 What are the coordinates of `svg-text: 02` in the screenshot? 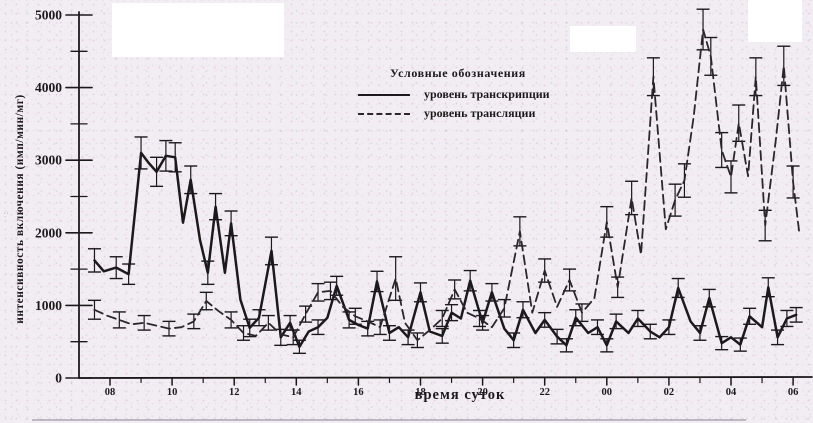 It's located at (669, 392).